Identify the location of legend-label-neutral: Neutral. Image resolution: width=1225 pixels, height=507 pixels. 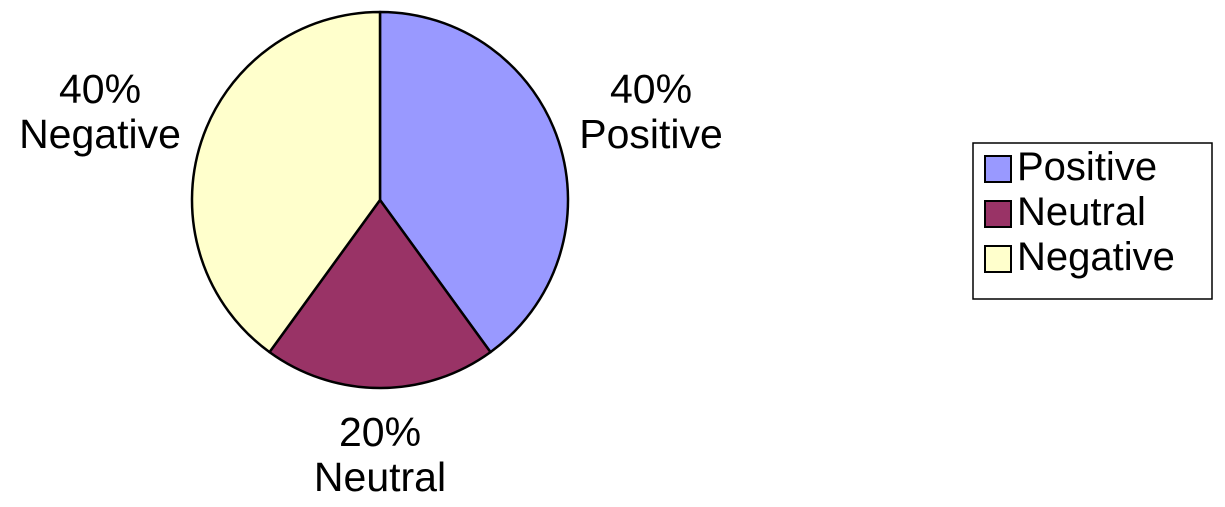
(1081, 212).